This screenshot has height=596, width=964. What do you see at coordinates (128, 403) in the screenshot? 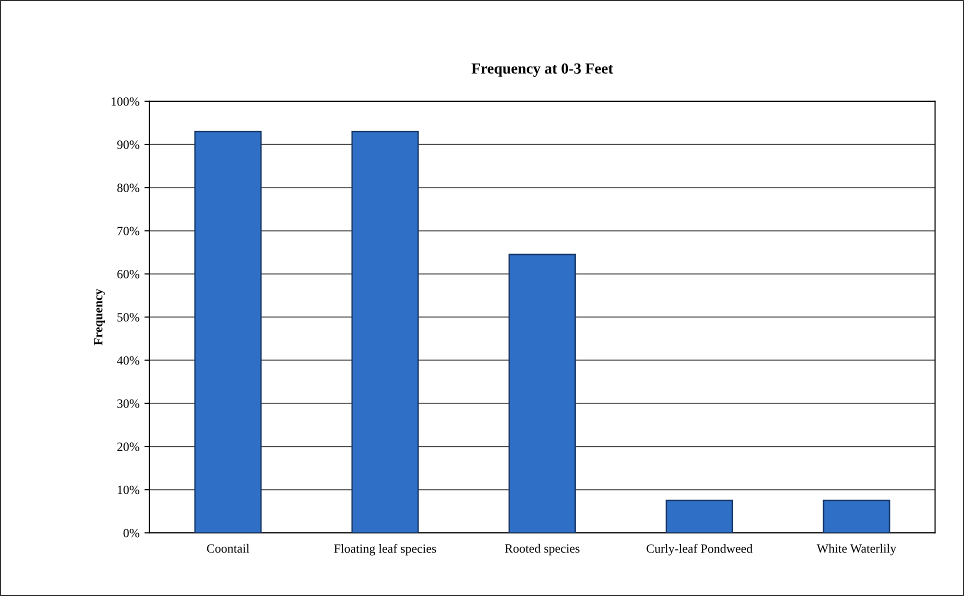
I see `y-tick-label: 30%` at bounding box center [128, 403].